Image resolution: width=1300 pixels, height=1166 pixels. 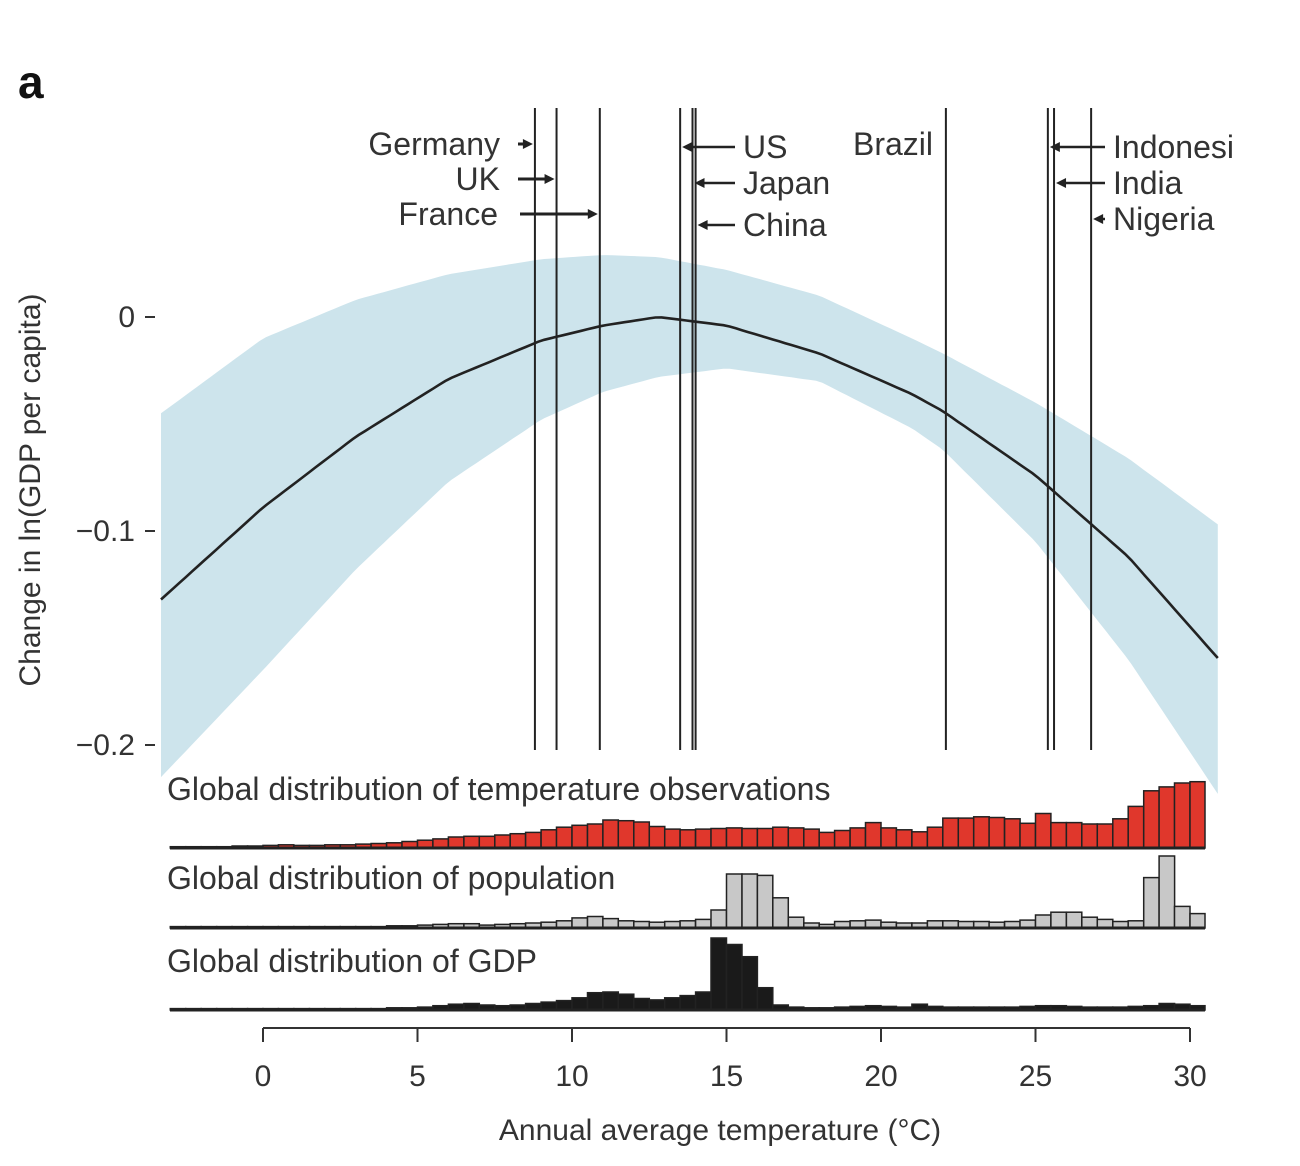 I want to click on country-arrowhead-nigeria, so click(x=1098, y=219).